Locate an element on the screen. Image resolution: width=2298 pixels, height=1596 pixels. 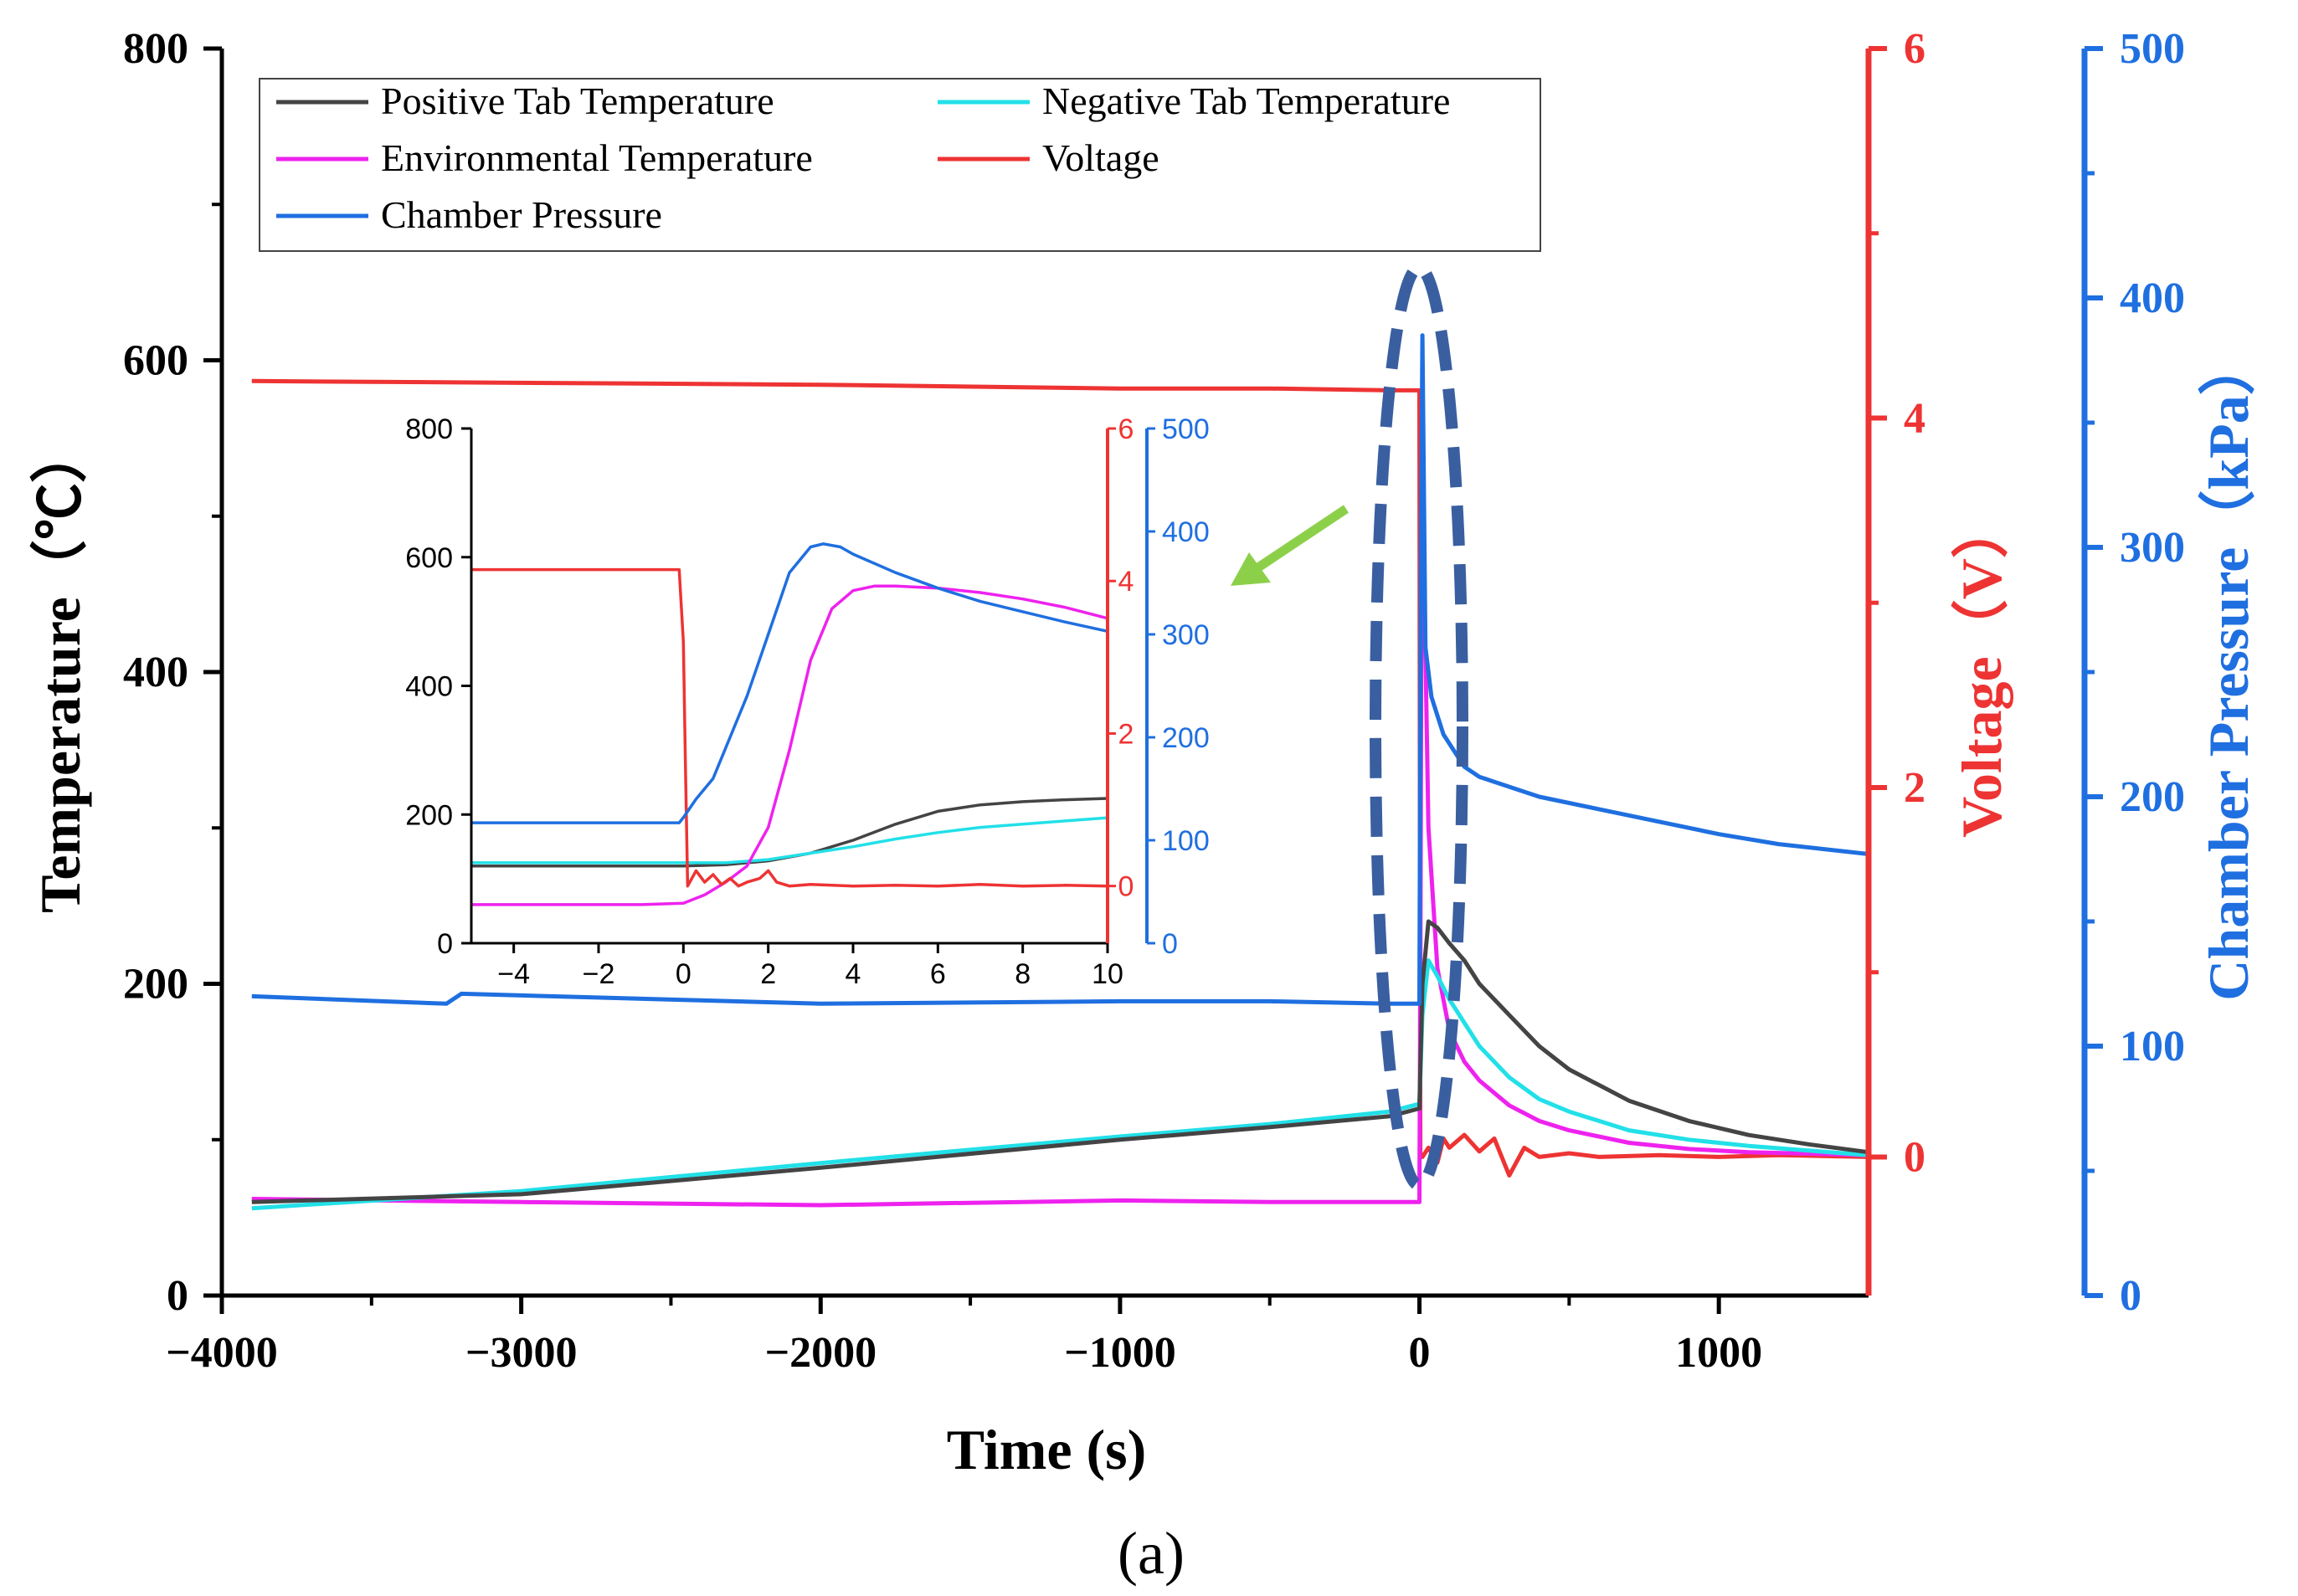
inset-series-voltage is located at coordinates (789, 727).